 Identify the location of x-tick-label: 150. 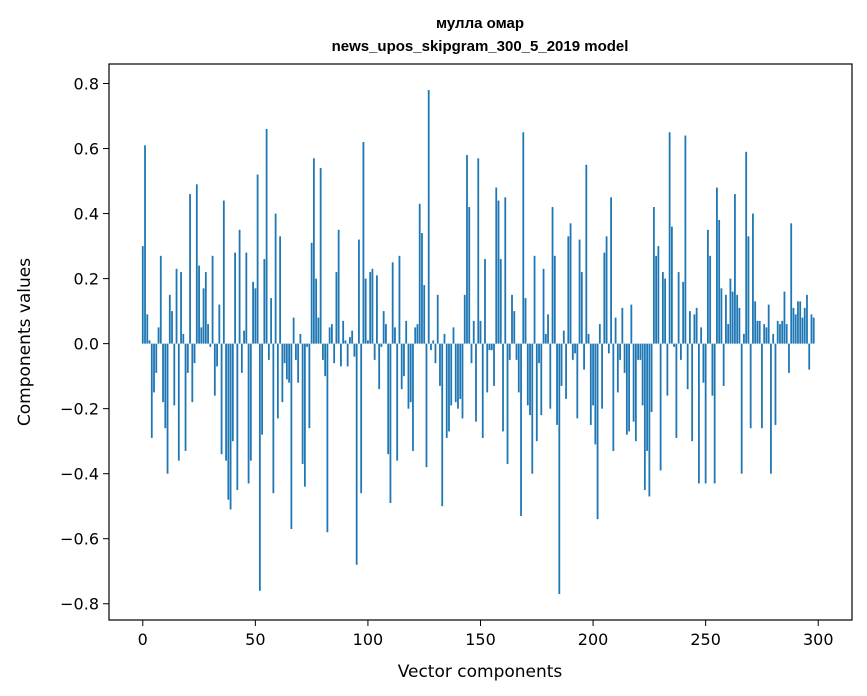
(480, 639).